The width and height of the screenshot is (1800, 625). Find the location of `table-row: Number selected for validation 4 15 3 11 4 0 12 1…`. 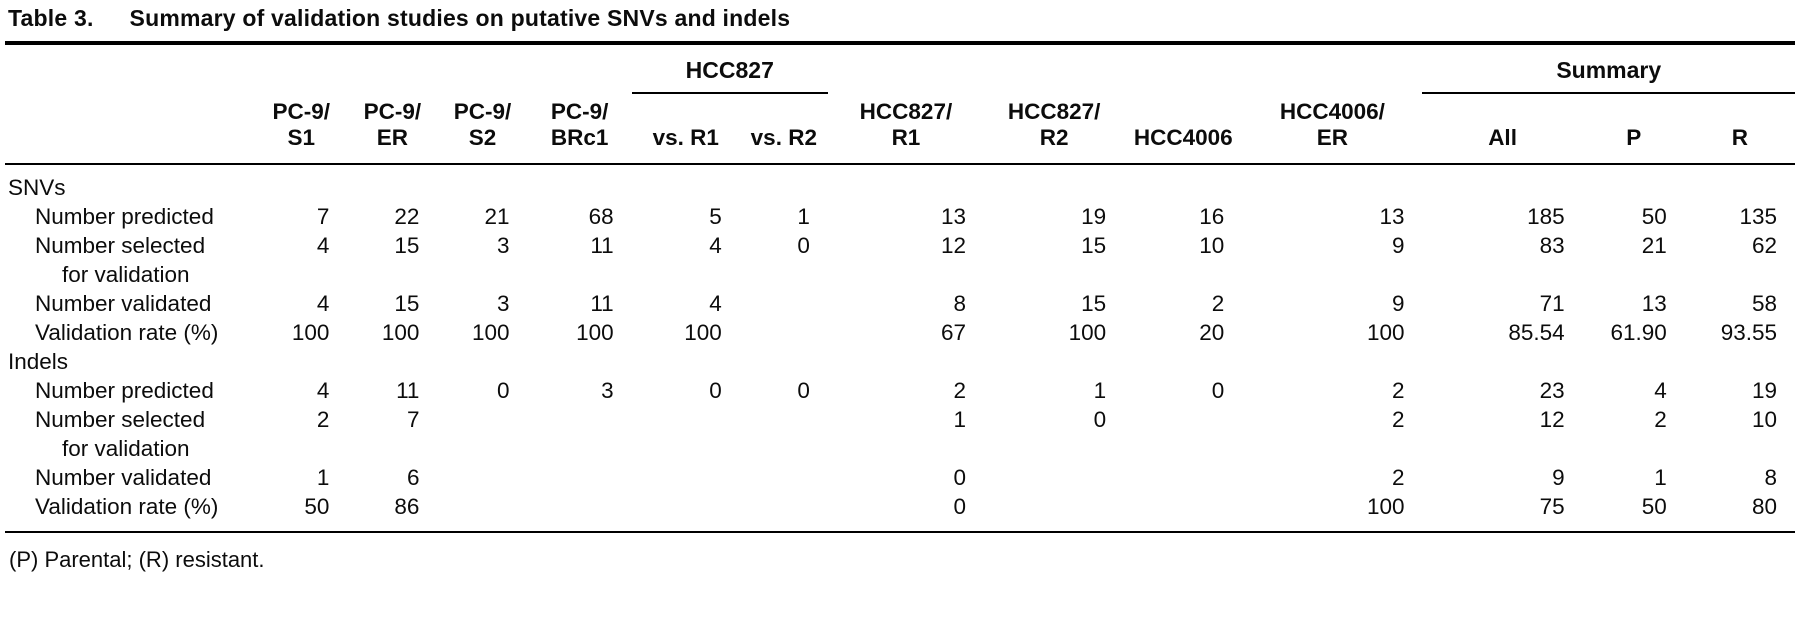

table-row: Number selected for validation 4 15 3 11 4 0 12 1… is located at coordinates (900, 260).